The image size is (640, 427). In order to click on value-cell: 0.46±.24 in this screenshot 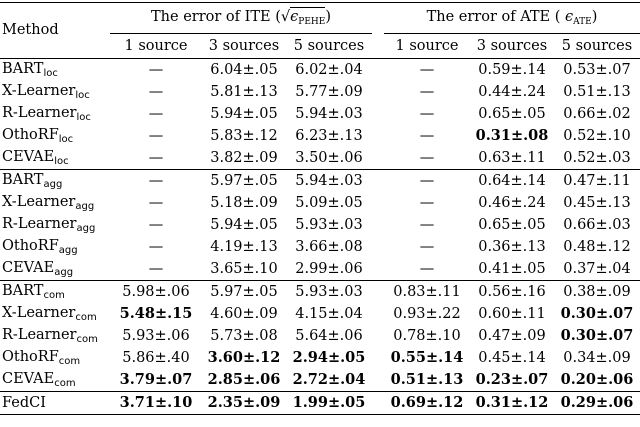, I will do `click(512, 202)`.